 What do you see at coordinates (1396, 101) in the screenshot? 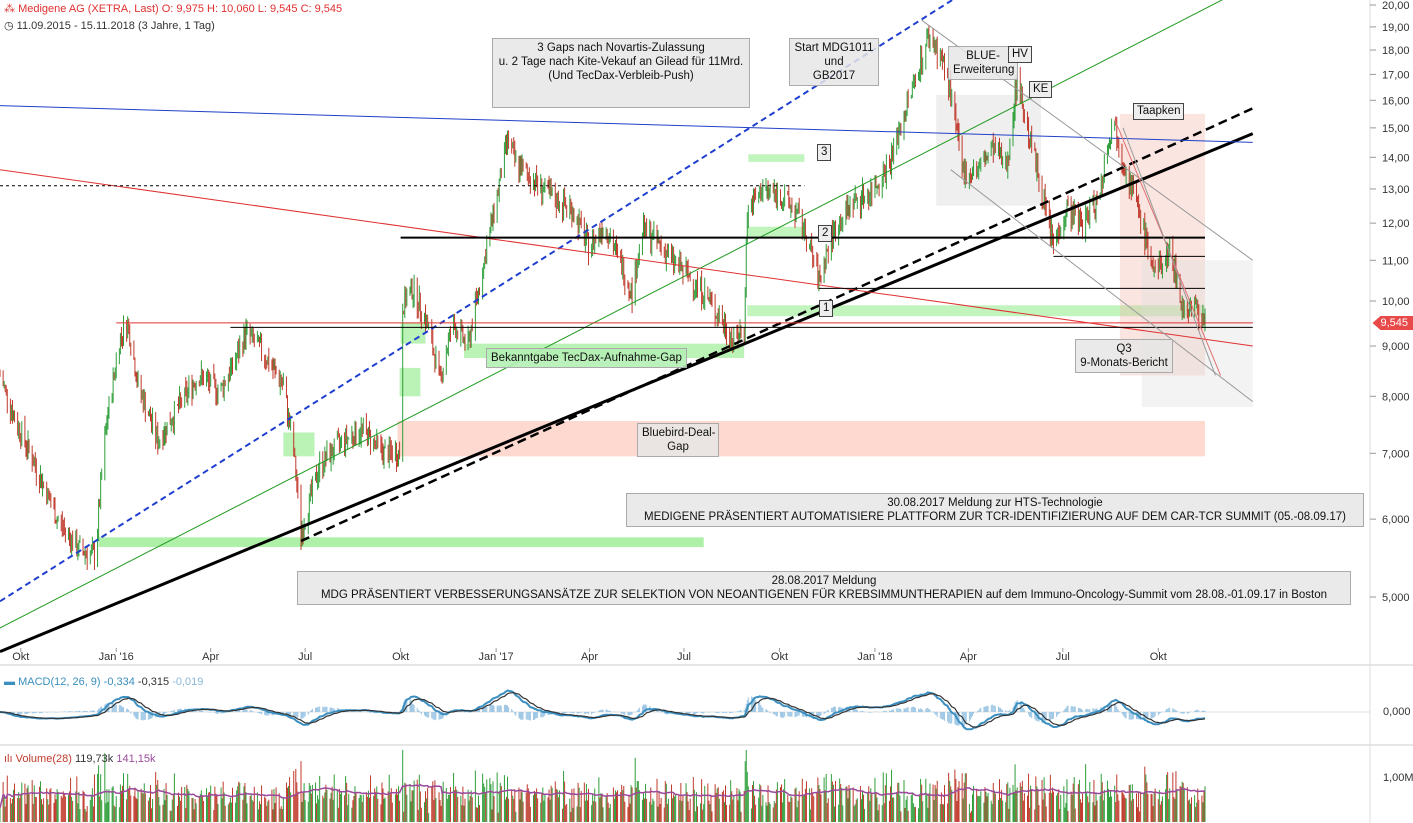
I see `y-tick-label: 16,00` at bounding box center [1396, 101].